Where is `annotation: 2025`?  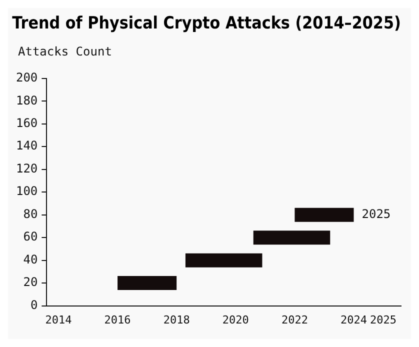
annotation: 2025 is located at coordinates (376, 213).